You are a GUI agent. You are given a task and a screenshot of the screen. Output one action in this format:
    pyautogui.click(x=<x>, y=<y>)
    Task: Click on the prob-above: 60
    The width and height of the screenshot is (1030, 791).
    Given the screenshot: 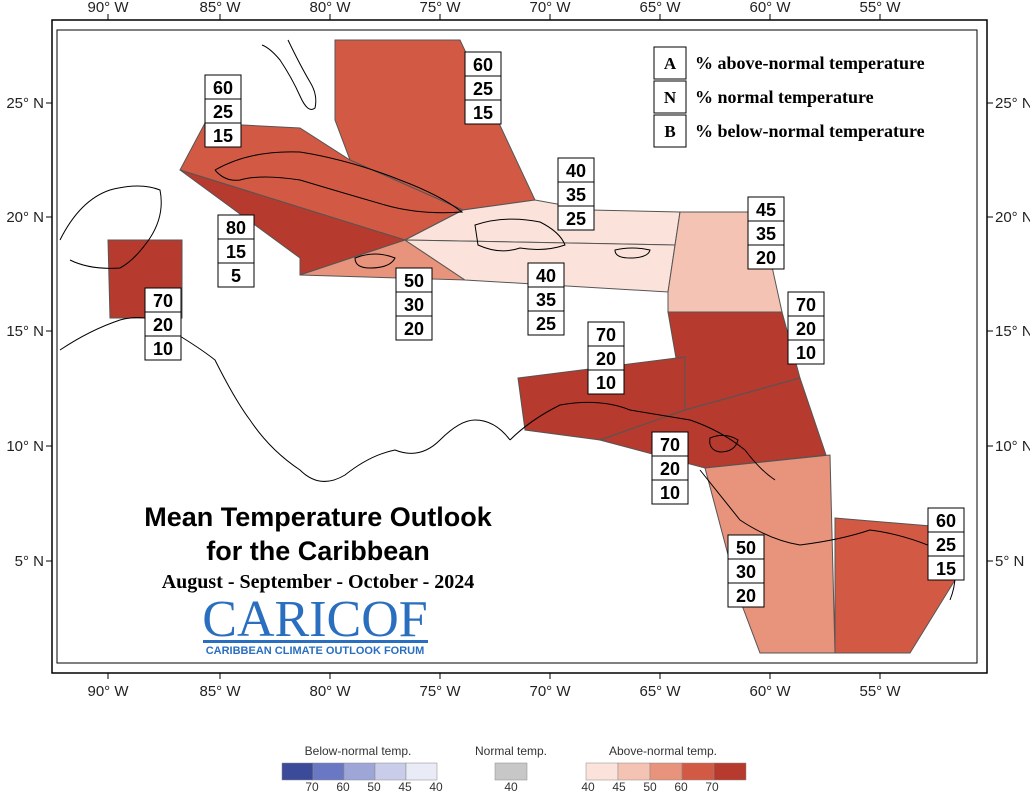 What is the action you would take?
    pyautogui.click(x=946, y=521)
    